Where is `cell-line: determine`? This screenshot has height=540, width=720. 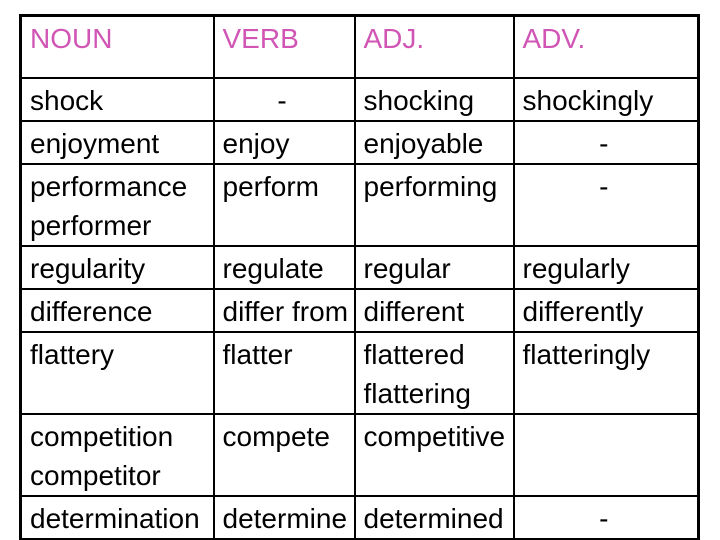
cell-line: determine is located at coordinates (285, 518).